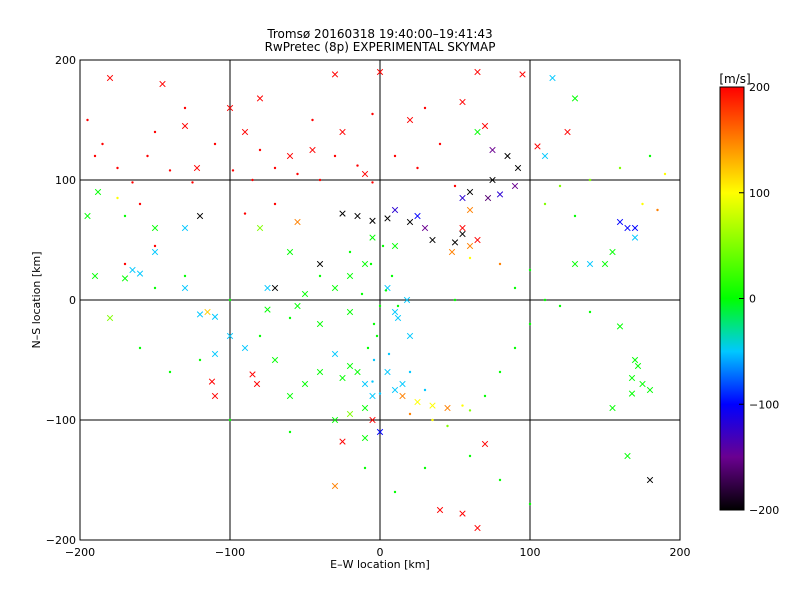 This screenshot has width=800, height=600. What do you see at coordinates (61, 420) in the screenshot?
I see `y-tick-label: −100` at bounding box center [61, 420].